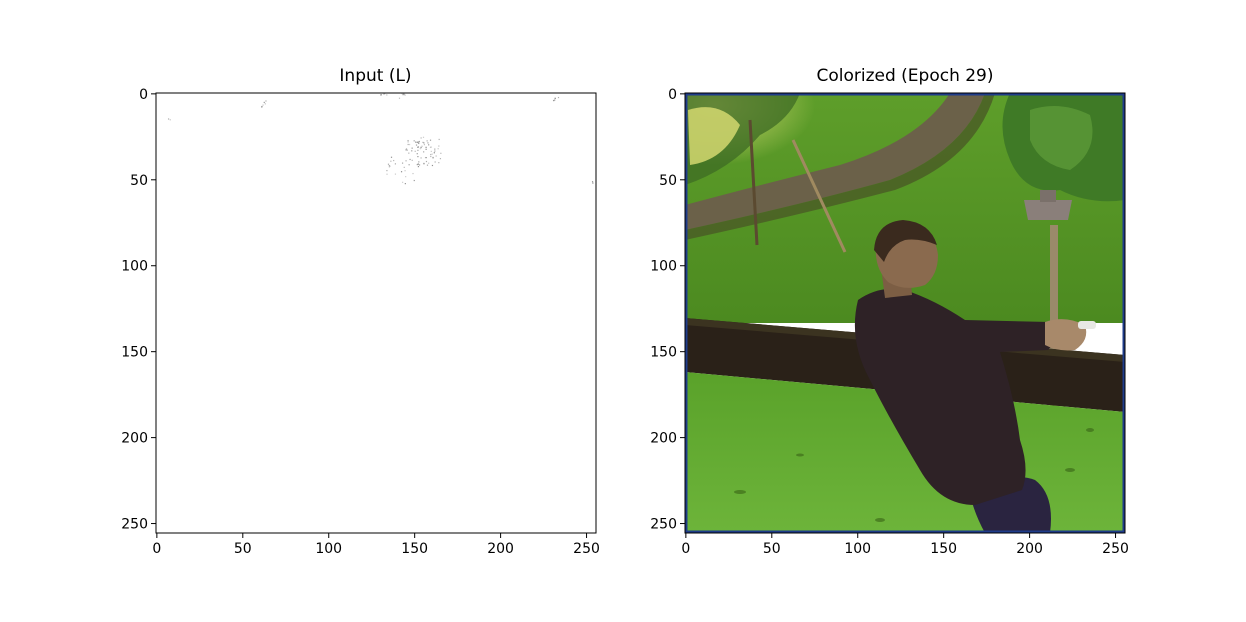  What do you see at coordinates (414, 549) in the screenshot?
I see `x-tick-label: 150` at bounding box center [414, 549].